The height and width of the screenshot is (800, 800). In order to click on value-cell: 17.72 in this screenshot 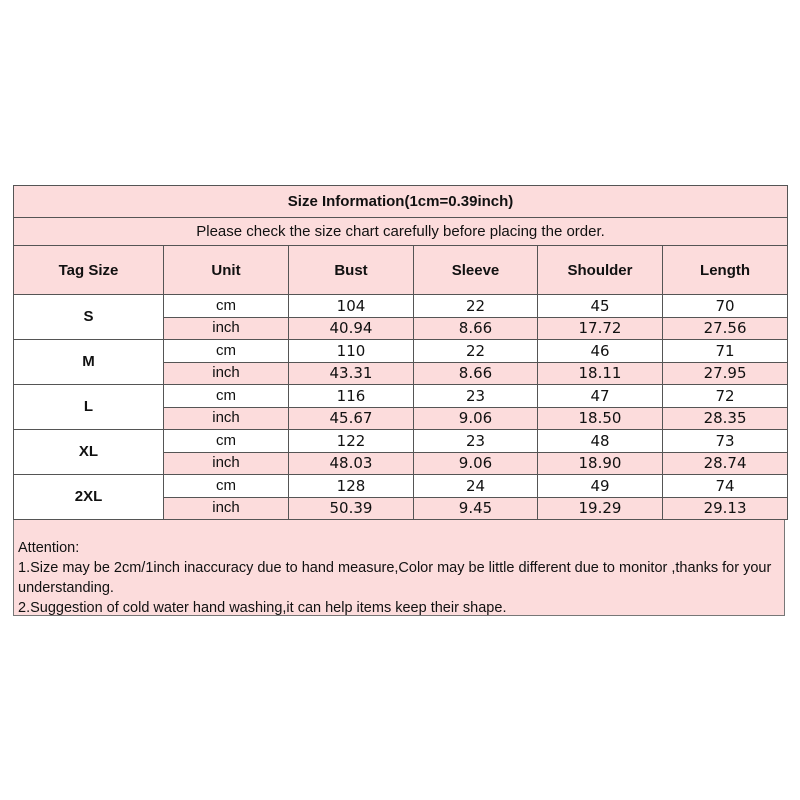, I will do `click(600, 328)`.